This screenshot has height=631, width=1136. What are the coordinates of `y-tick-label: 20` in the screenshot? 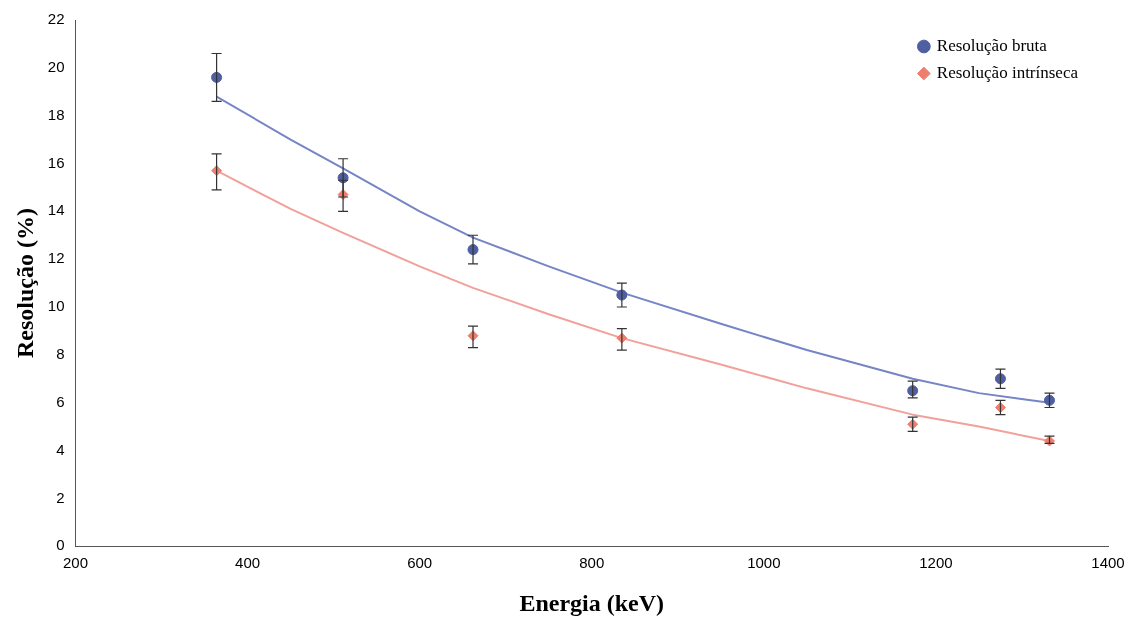 It's located at (56, 66).